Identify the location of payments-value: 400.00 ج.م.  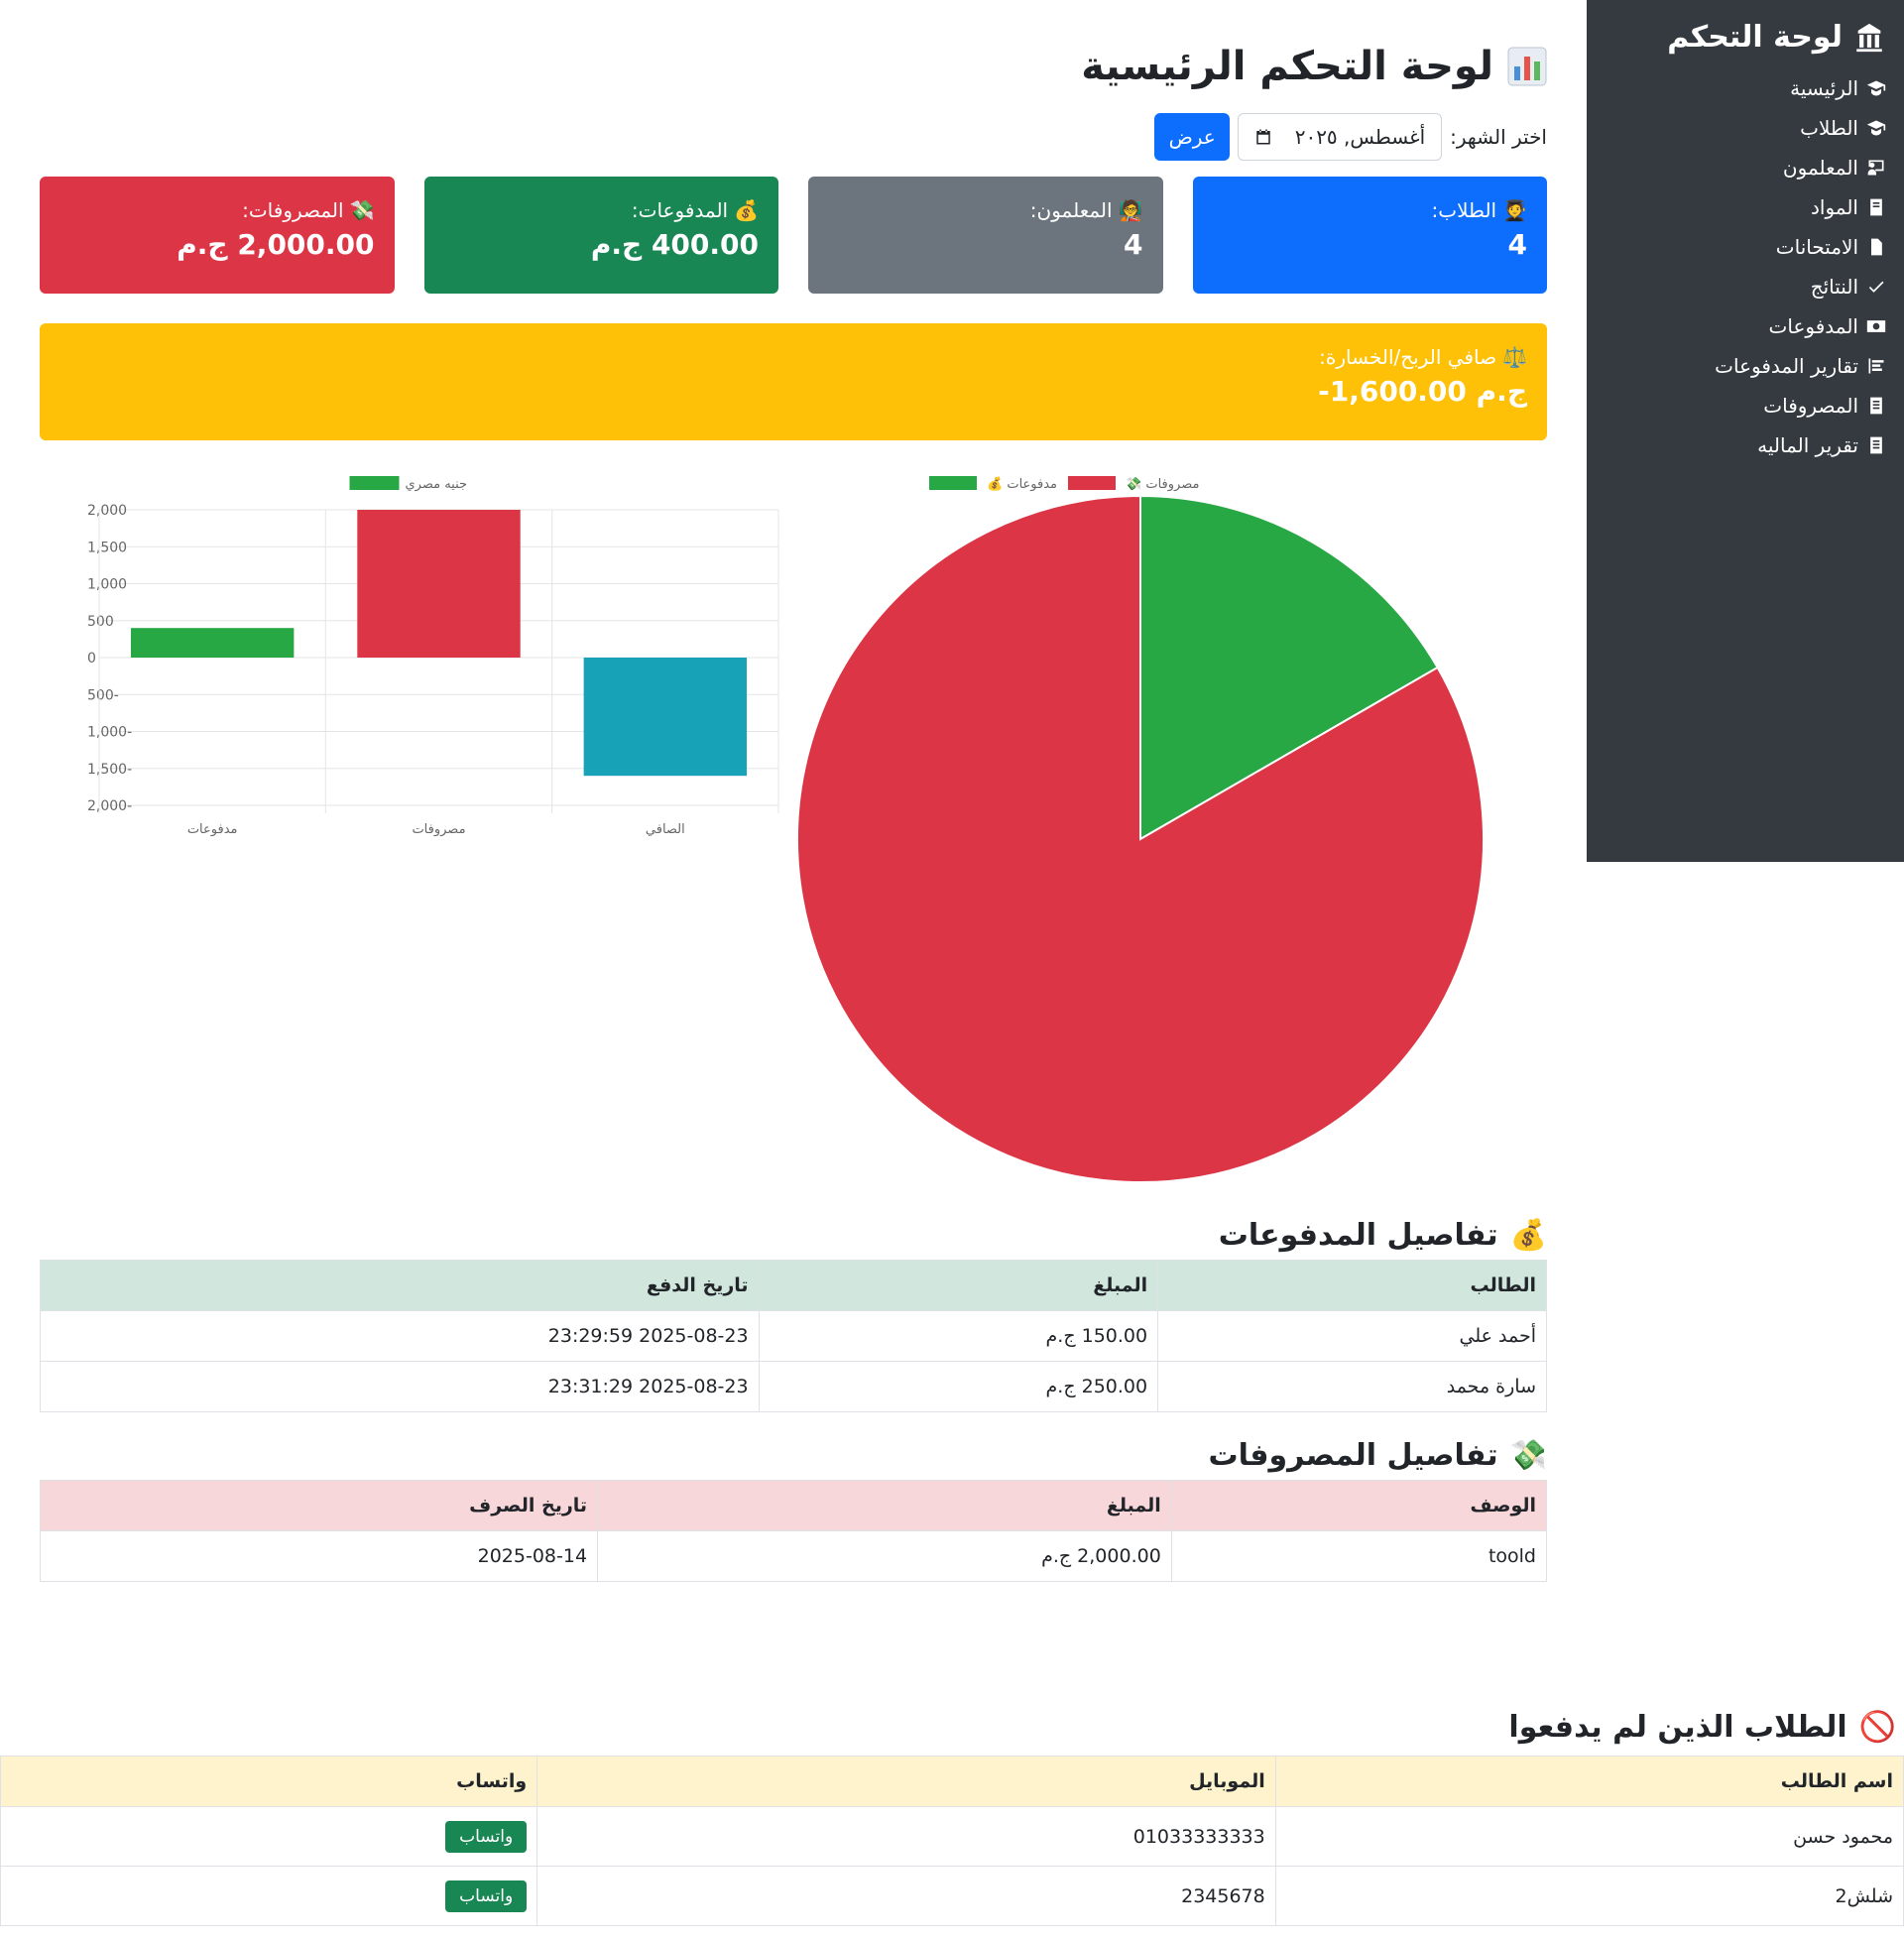
(674, 244).